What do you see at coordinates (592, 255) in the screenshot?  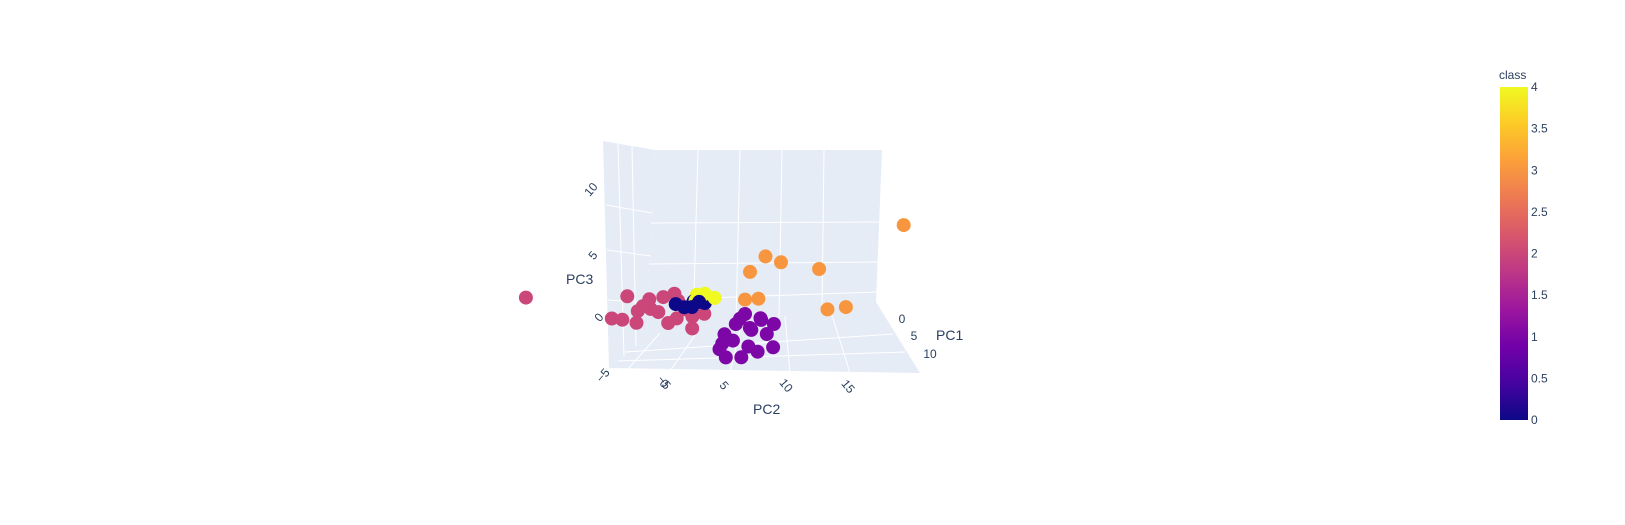 I see `z-tick-label: 5` at bounding box center [592, 255].